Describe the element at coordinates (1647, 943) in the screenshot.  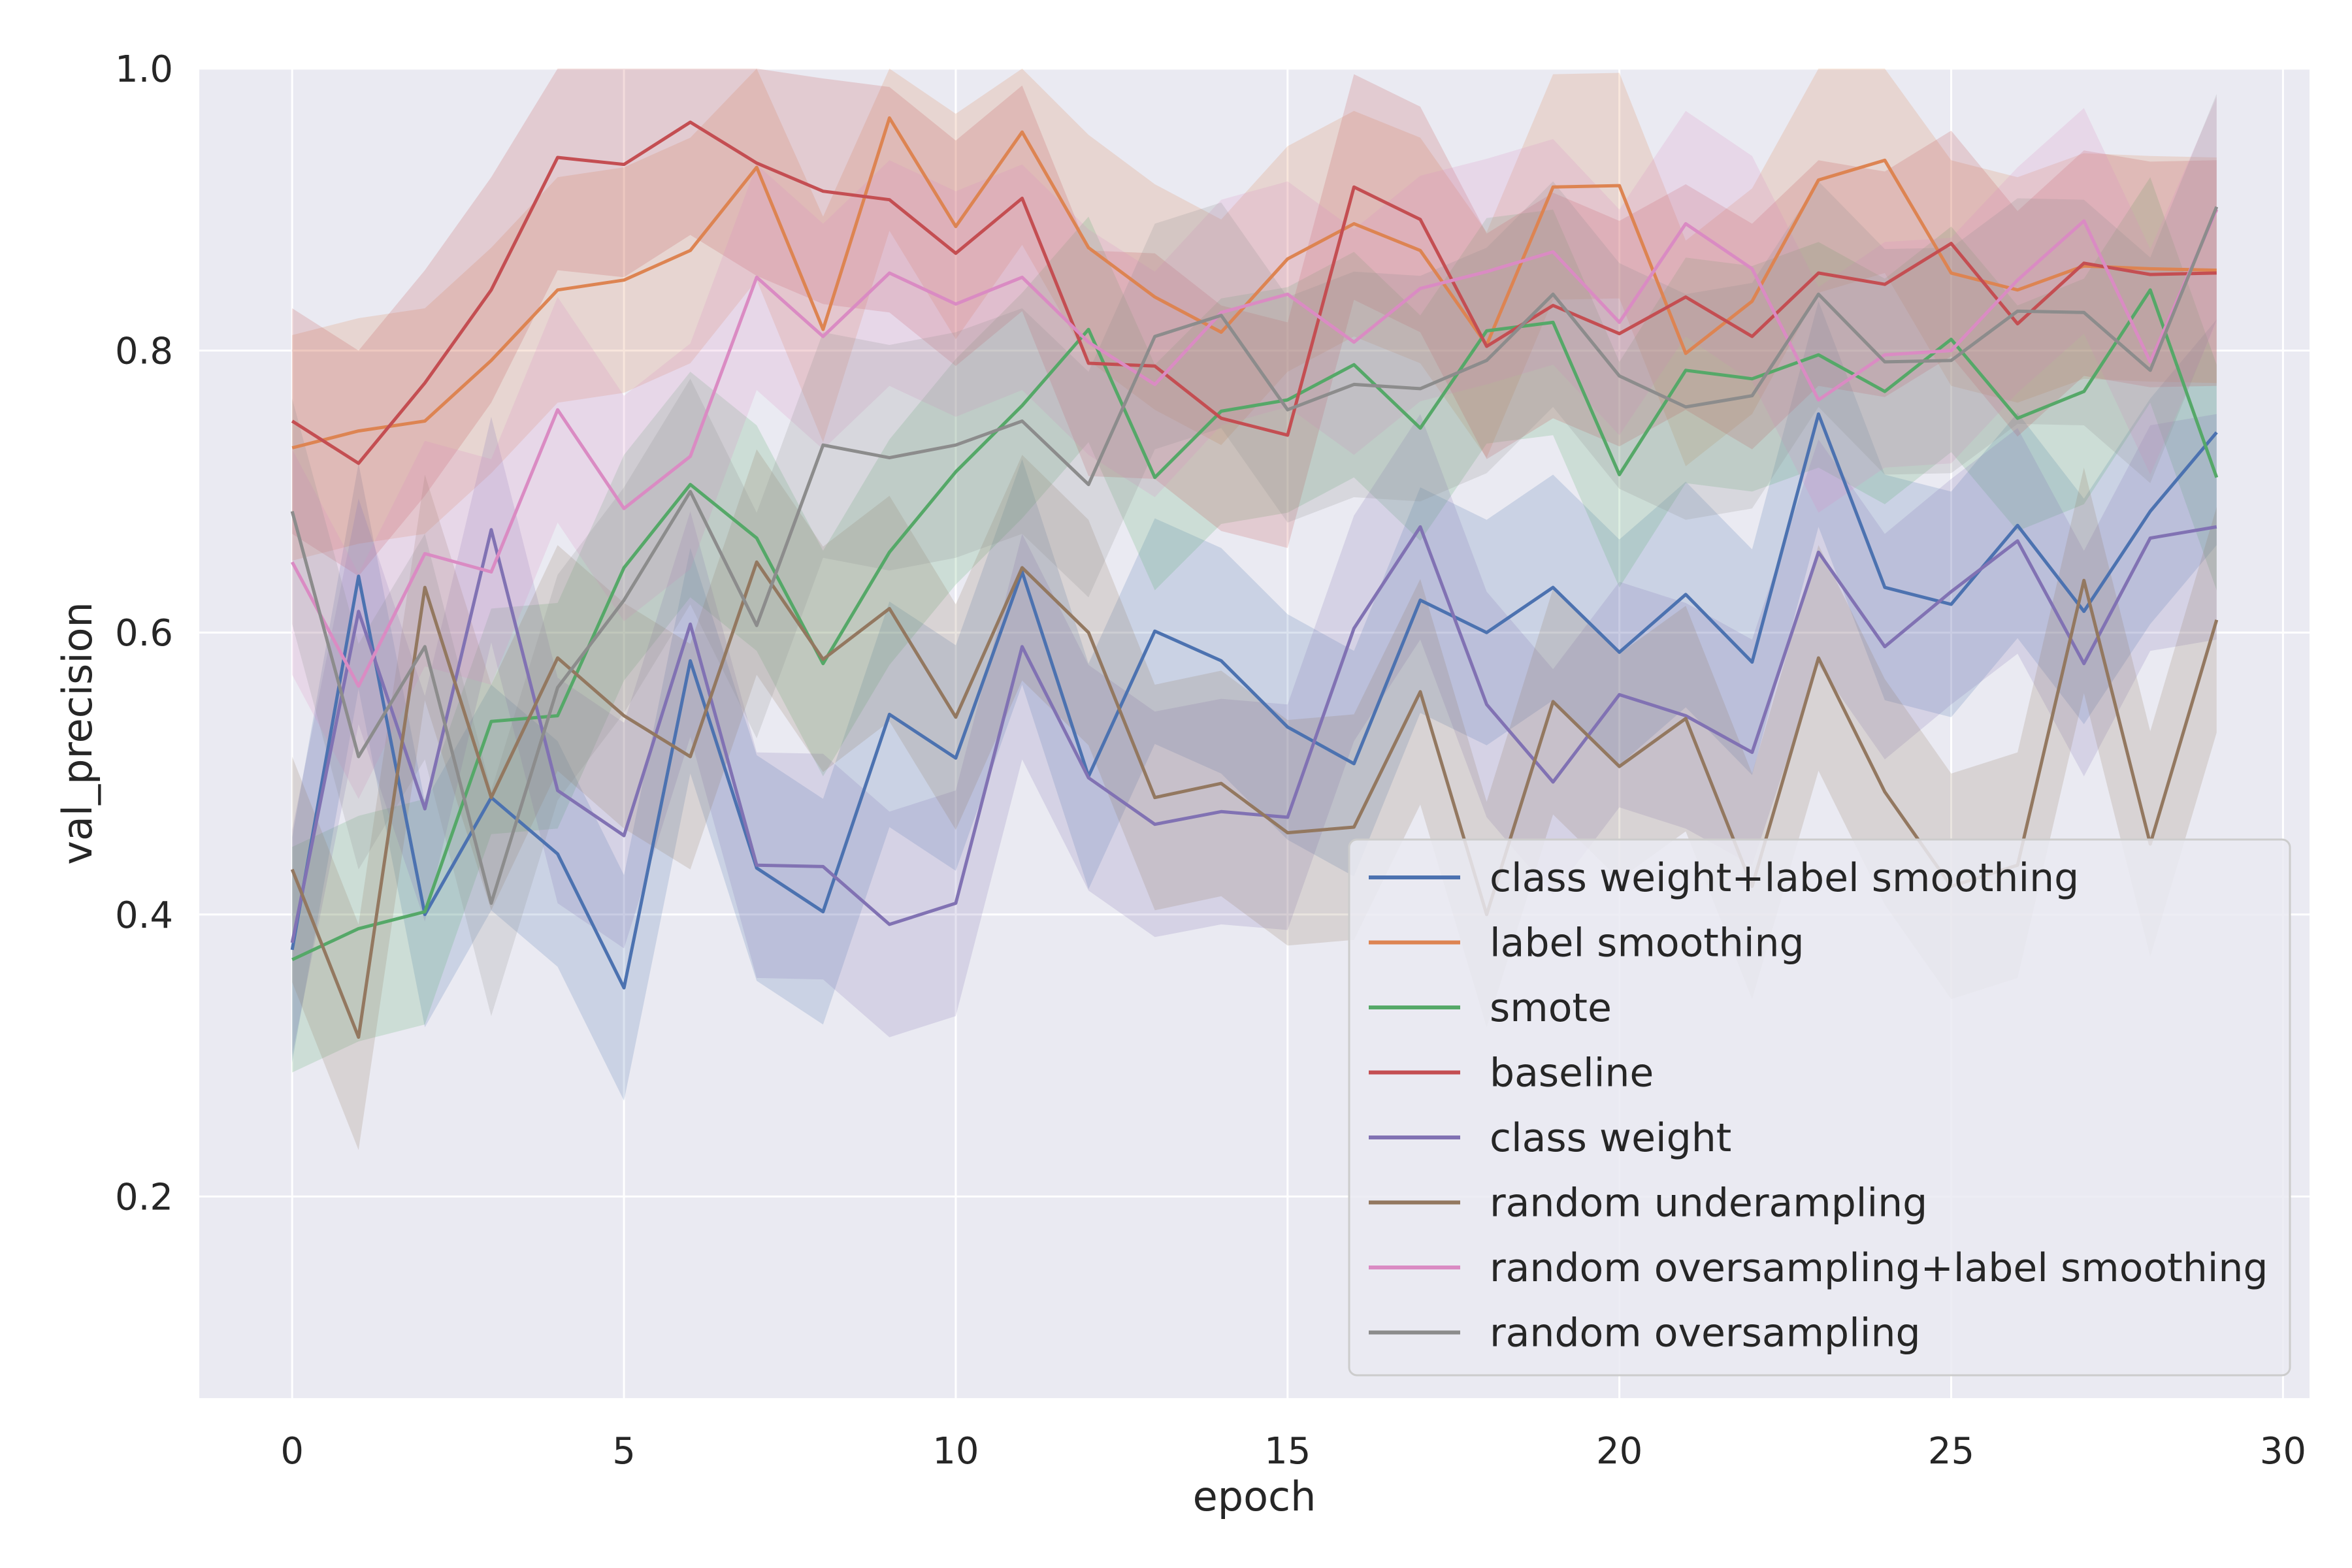
I see `legend-entry-label: label smoothing` at that location.